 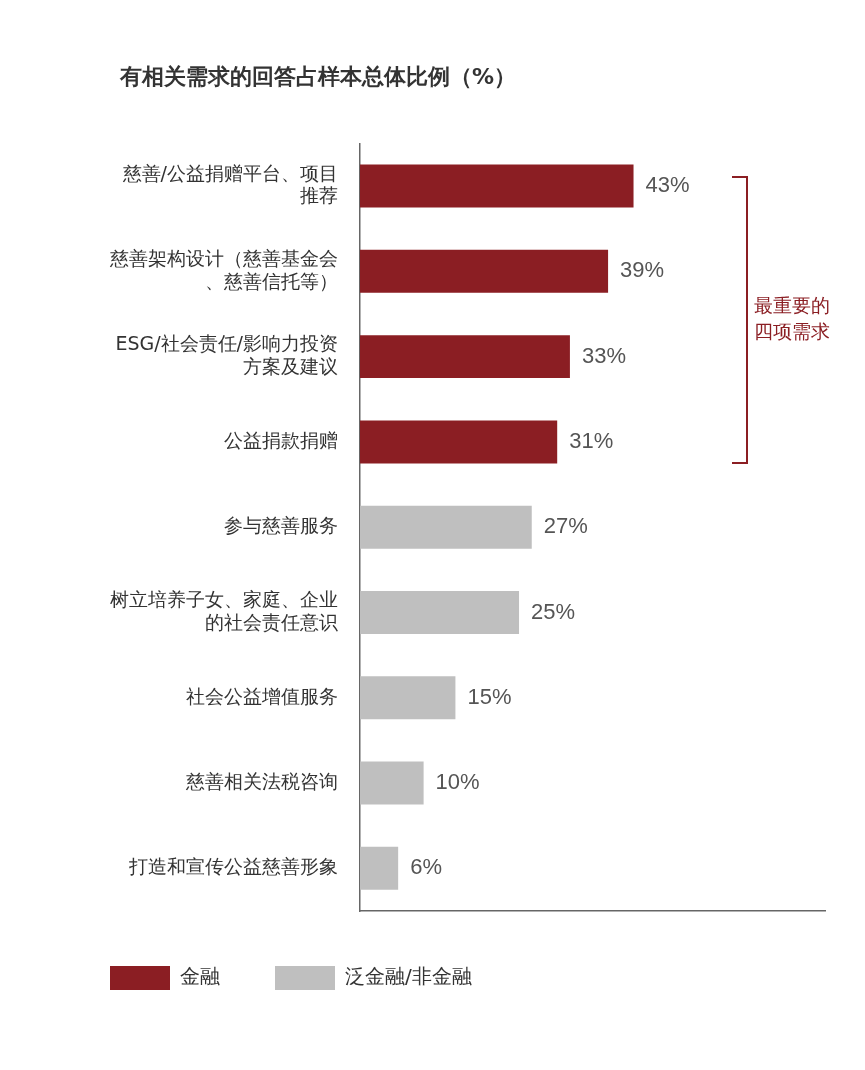 I want to click on y-tick-label: 慈善相关法税咨询, so click(x=261, y=781).